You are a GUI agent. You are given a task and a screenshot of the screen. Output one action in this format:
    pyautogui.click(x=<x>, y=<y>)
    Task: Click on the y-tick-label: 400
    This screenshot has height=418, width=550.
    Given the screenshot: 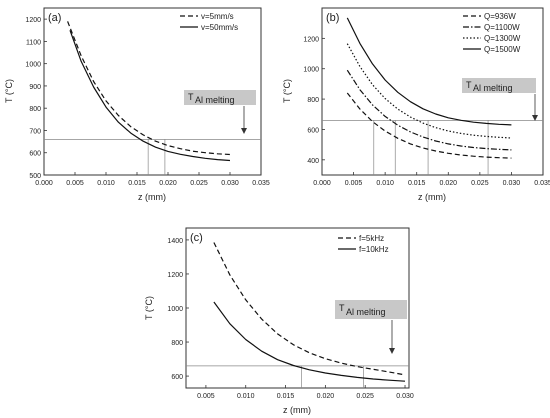 What is the action you would take?
    pyautogui.click(x=313, y=161)
    